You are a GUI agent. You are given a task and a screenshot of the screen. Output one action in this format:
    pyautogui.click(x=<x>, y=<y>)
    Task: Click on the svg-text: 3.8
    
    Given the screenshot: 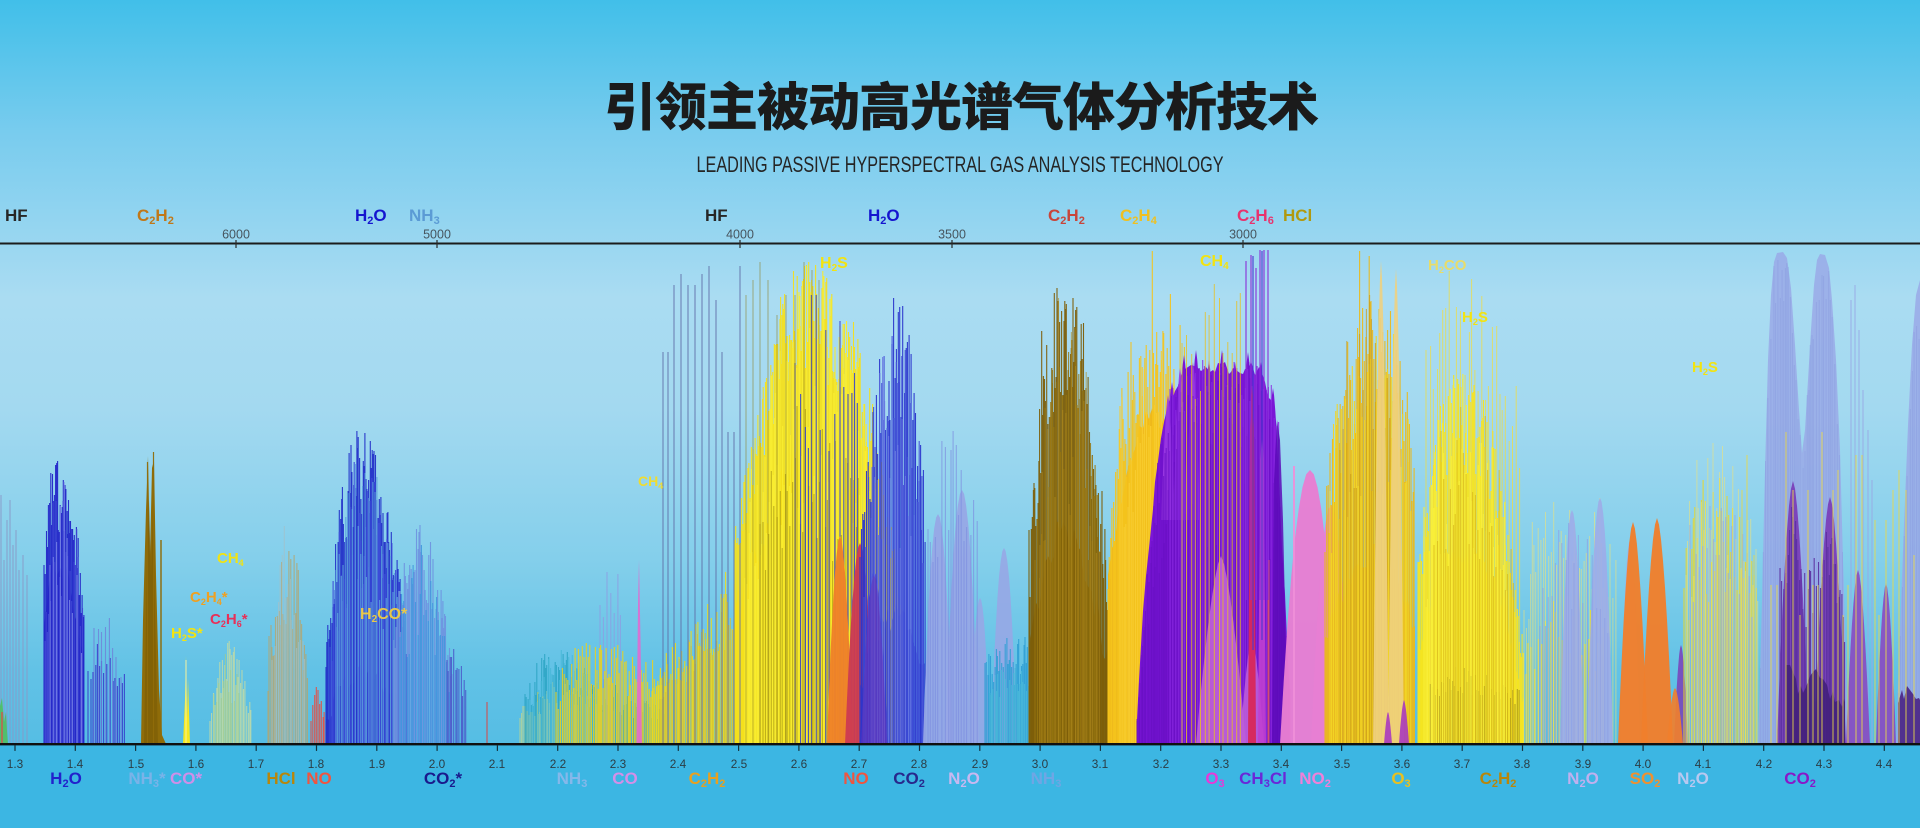 What is the action you would take?
    pyautogui.click(x=1522, y=764)
    